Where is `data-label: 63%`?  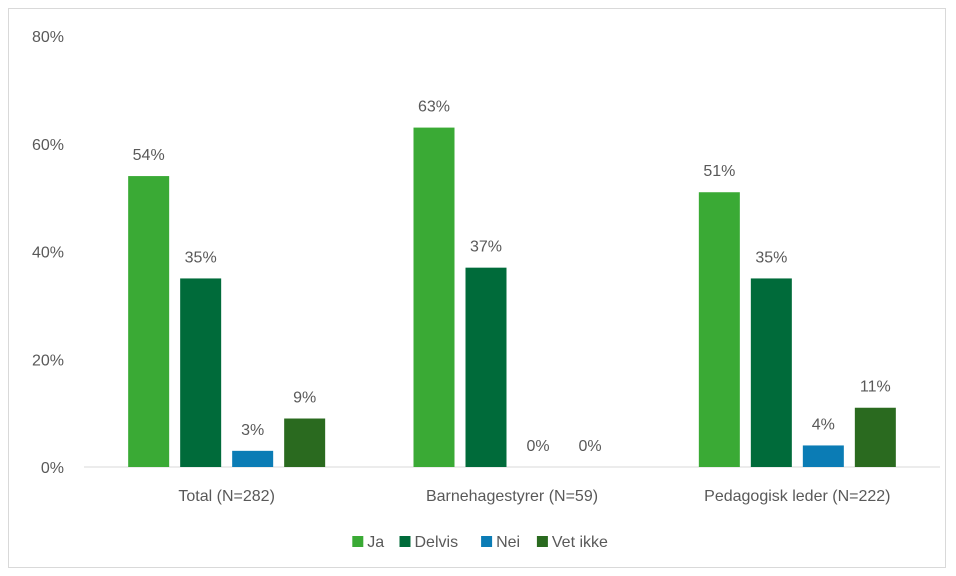 data-label: 63% is located at coordinates (434, 107).